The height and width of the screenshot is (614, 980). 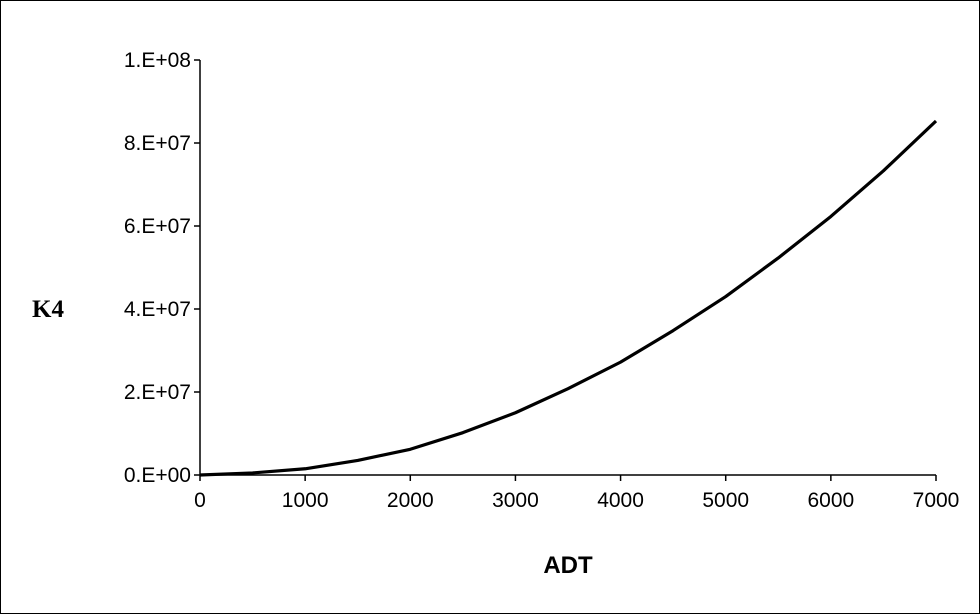 I want to click on x-tick-label: 6000, so click(x=830, y=500).